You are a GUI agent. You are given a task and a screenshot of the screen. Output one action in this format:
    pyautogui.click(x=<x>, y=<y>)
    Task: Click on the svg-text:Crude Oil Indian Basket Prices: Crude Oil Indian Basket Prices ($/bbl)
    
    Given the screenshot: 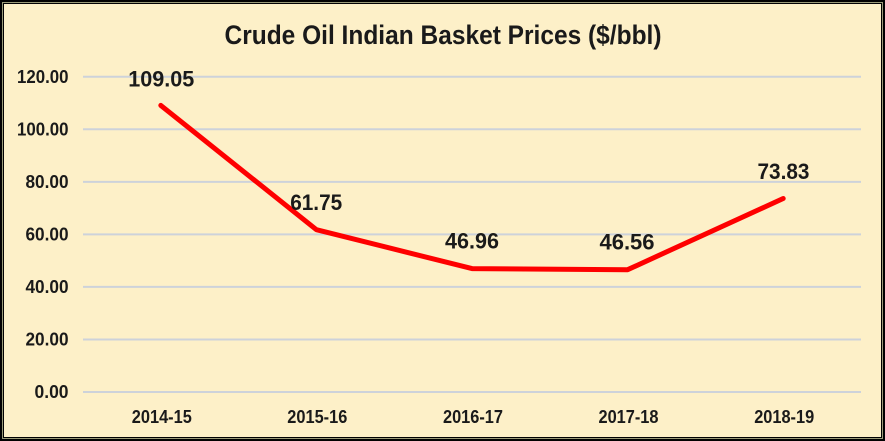 What is the action you would take?
    pyautogui.click(x=443, y=35)
    